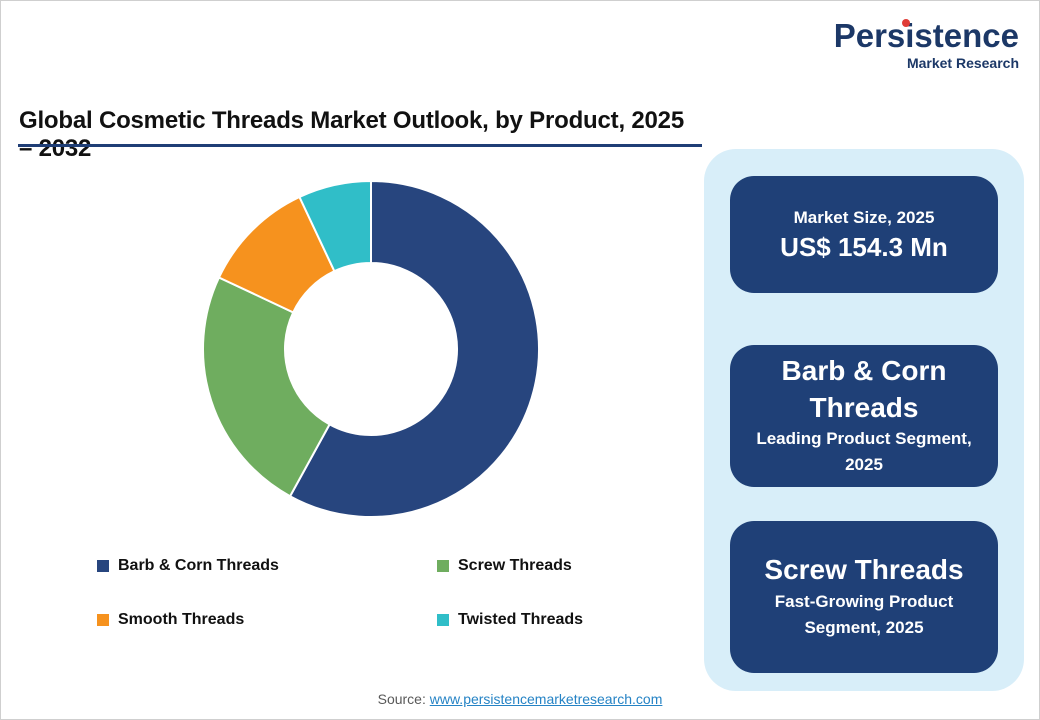 This screenshot has width=1040, height=720. I want to click on logo-subtext: Market Research, so click(962, 63).